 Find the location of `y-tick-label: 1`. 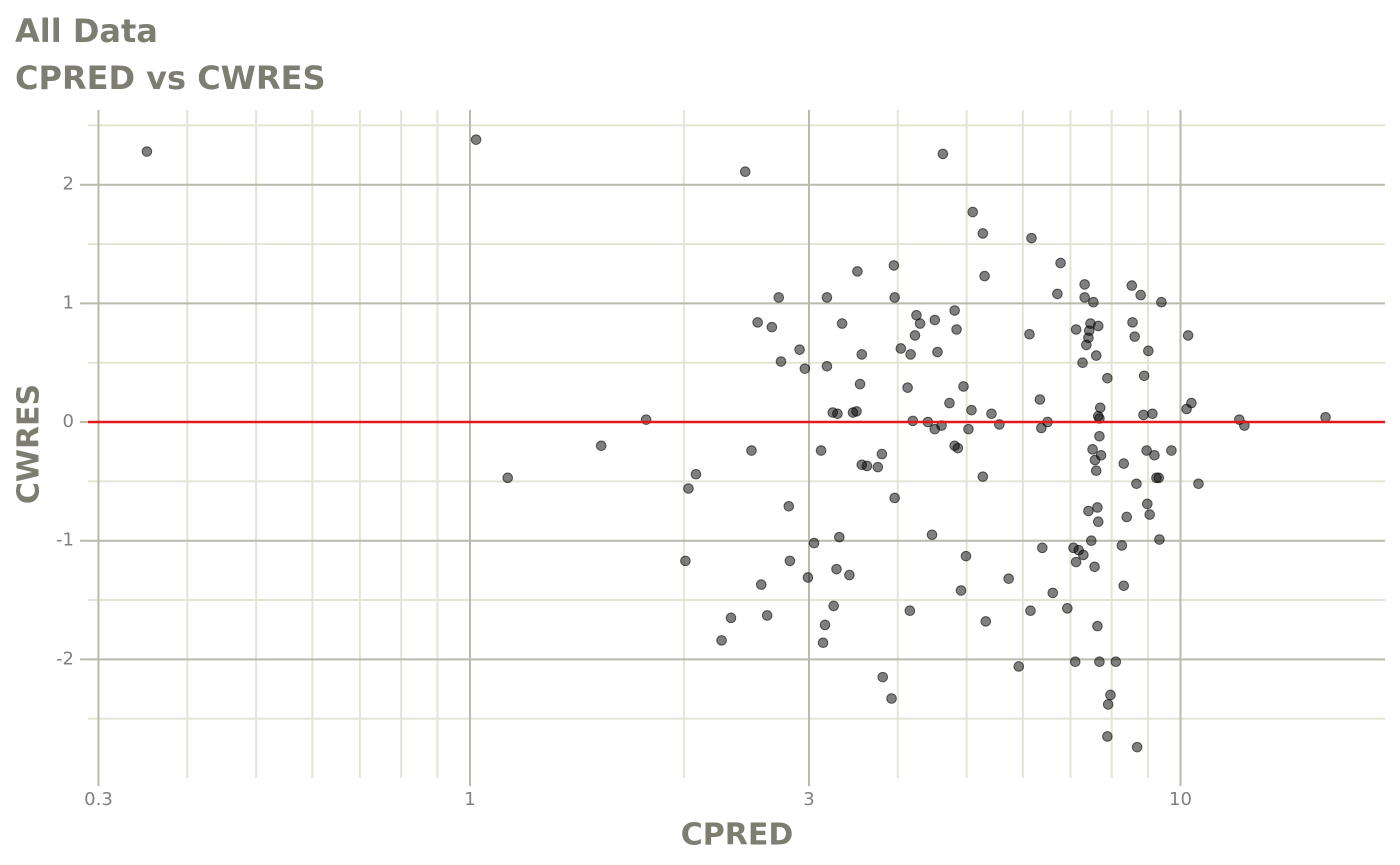

y-tick-label: 1 is located at coordinates (68, 302).